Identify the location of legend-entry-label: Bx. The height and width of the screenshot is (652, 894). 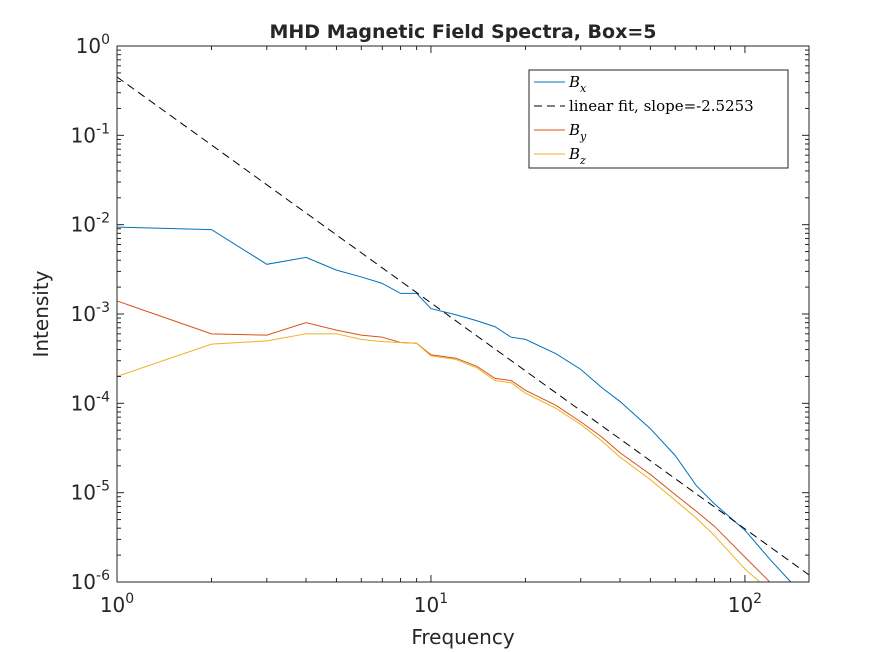
(577, 84).